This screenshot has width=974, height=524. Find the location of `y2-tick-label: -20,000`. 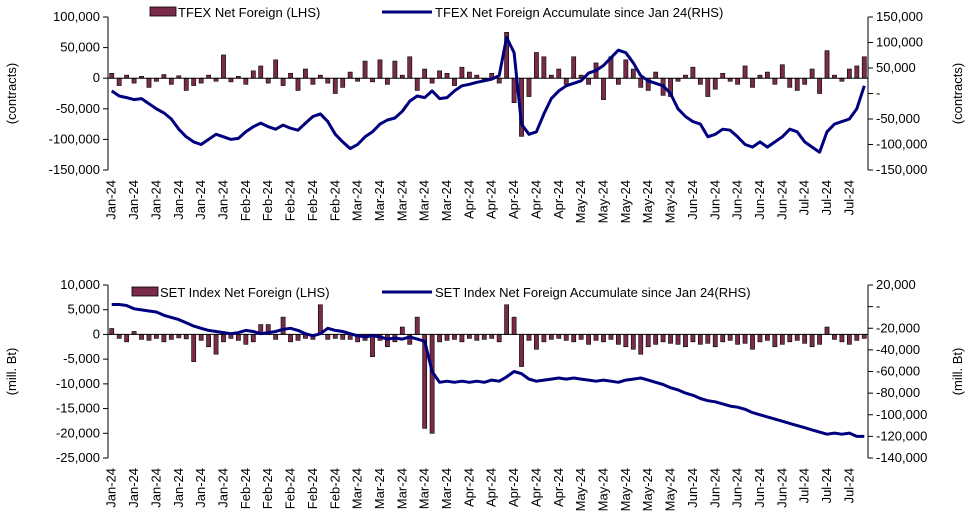

y2-tick-label: -20,000 is located at coordinates (898, 327).